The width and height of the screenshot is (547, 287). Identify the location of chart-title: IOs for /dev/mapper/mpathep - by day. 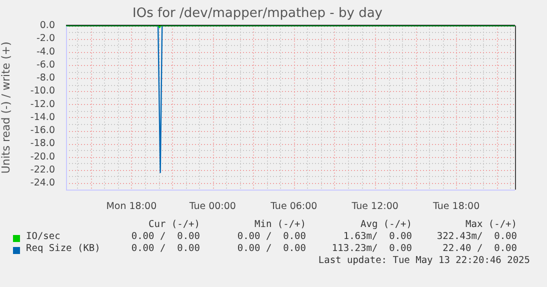
(257, 14).